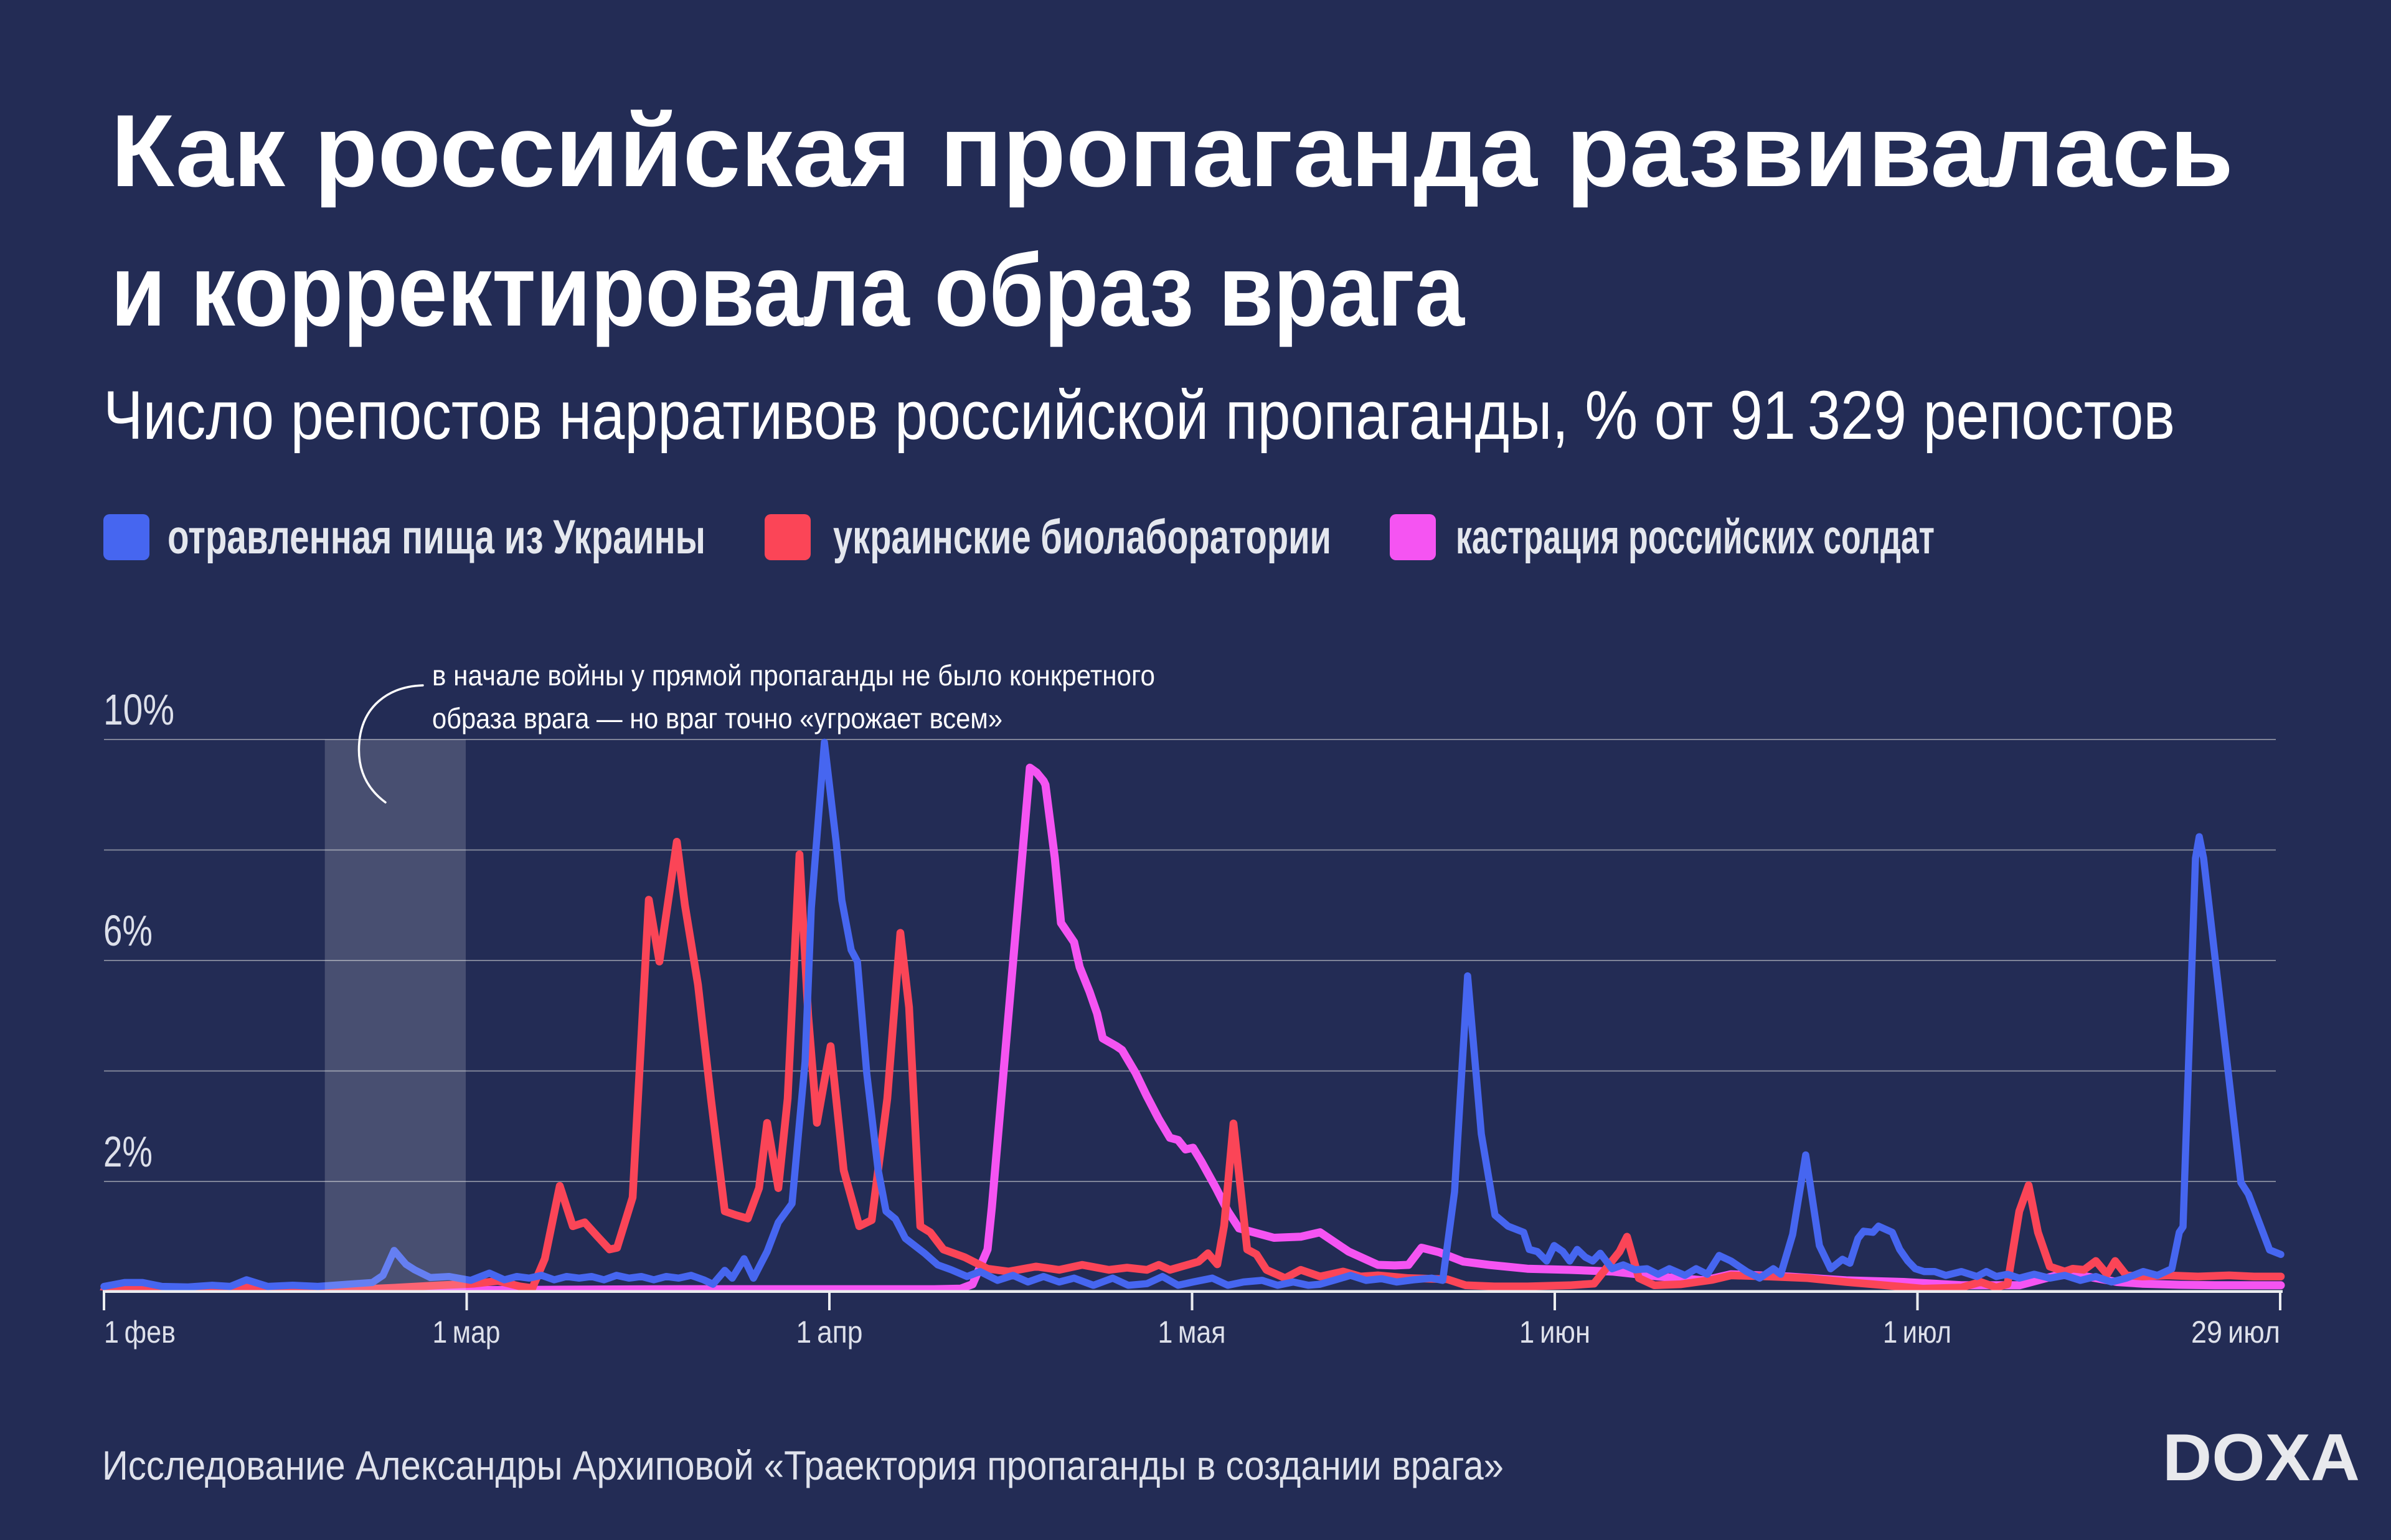  I want to click on svg-text: 1 июн, so click(1554, 1332).